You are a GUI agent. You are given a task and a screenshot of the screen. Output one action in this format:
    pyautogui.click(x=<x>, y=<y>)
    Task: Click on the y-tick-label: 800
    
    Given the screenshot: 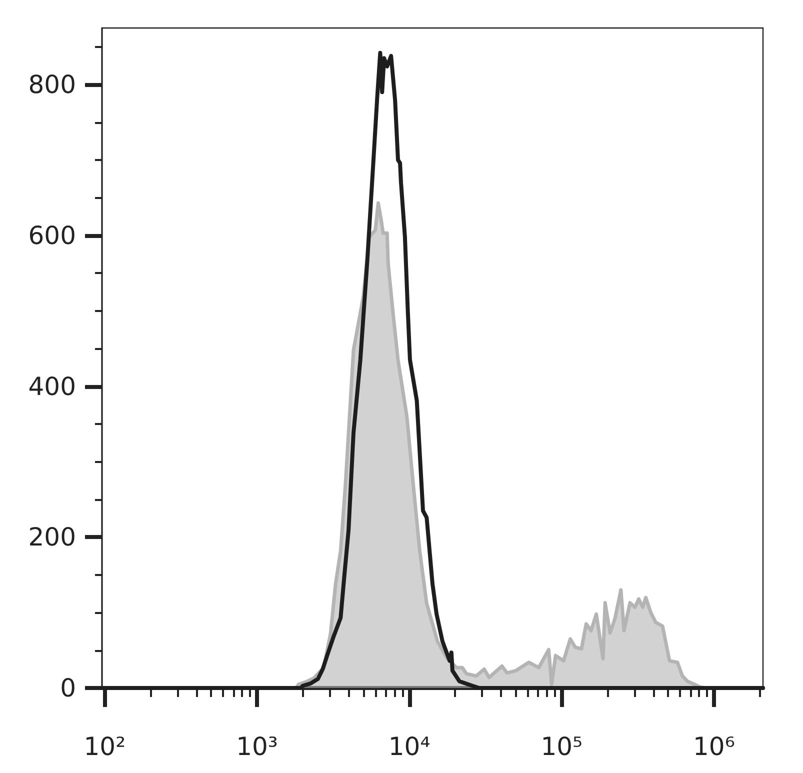 What is the action you would take?
    pyautogui.click(x=52, y=85)
    